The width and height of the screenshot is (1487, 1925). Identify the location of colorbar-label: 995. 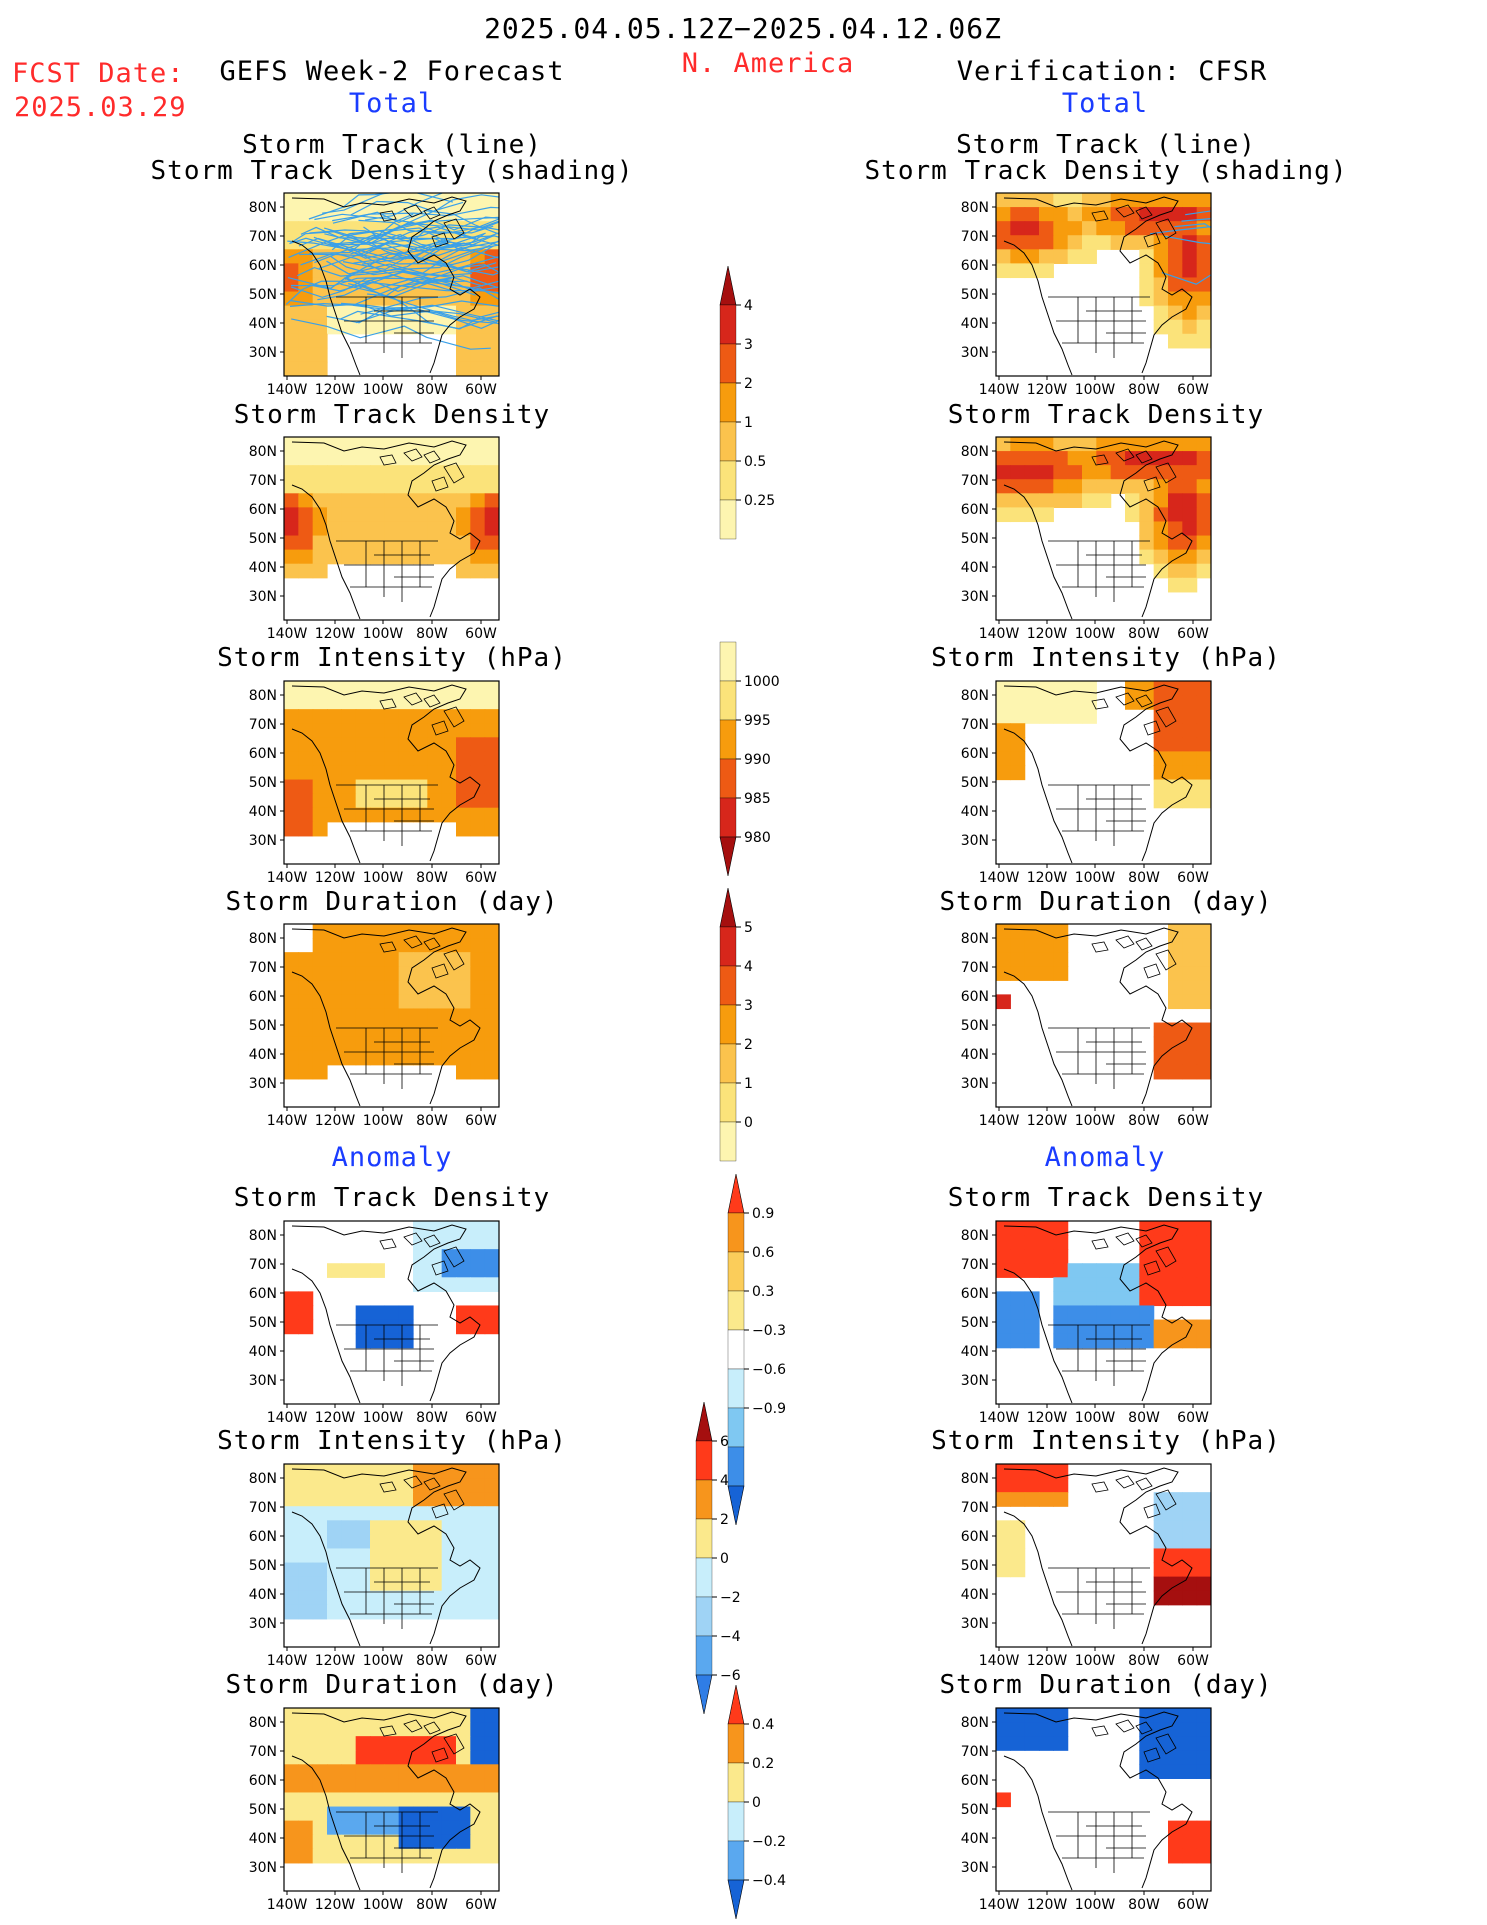
(757, 721).